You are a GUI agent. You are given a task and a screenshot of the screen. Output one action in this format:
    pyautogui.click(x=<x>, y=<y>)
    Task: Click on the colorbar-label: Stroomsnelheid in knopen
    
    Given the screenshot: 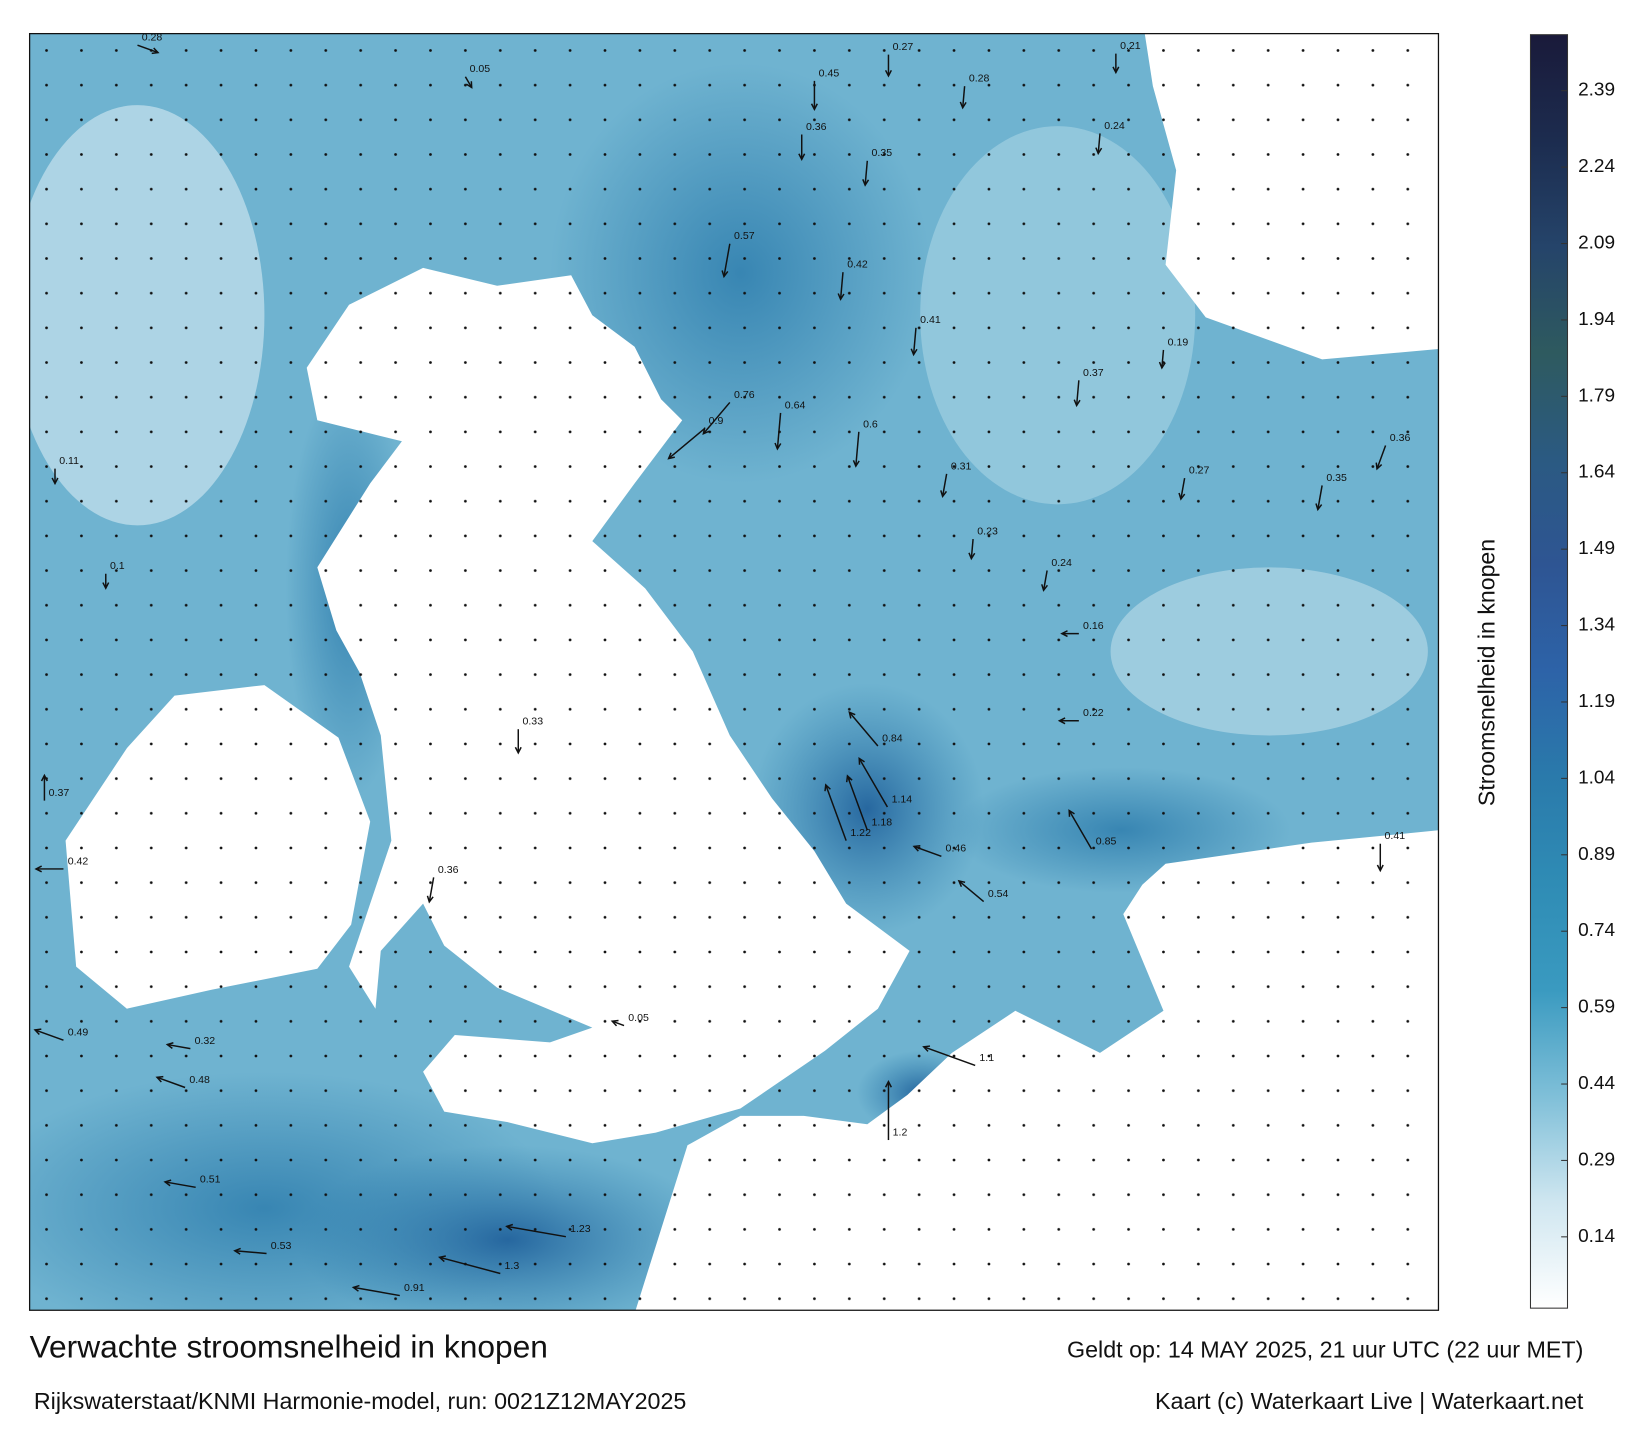 What is the action you would take?
    pyautogui.click(x=1486, y=672)
    